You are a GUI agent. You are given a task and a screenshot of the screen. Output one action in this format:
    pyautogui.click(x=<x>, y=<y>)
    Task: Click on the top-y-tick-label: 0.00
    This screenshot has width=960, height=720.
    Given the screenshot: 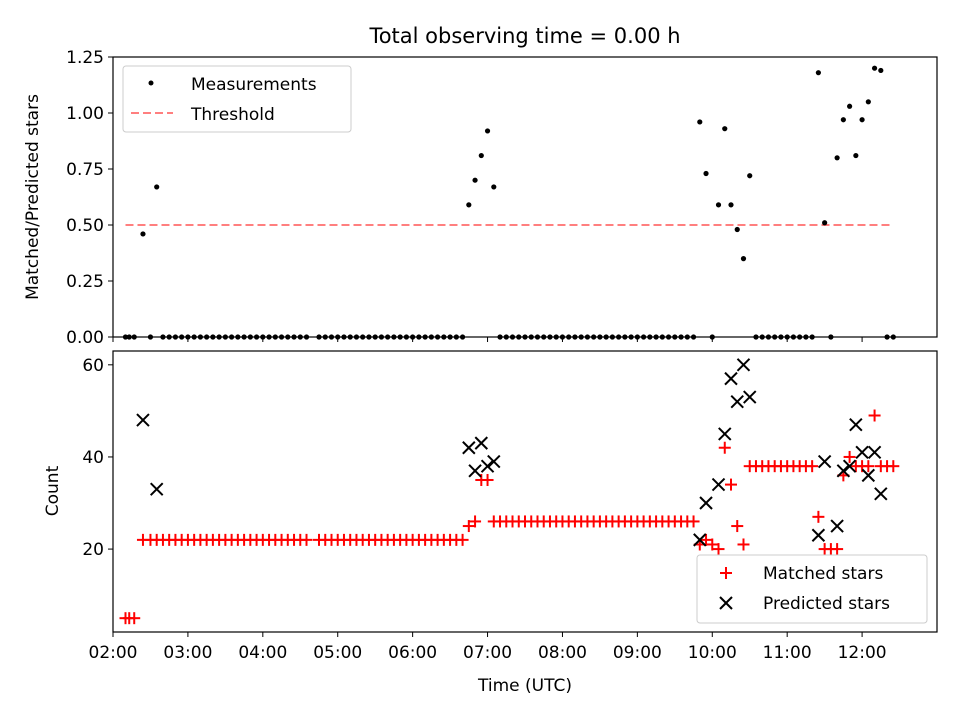 What is the action you would take?
    pyautogui.click(x=85, y=338)
    